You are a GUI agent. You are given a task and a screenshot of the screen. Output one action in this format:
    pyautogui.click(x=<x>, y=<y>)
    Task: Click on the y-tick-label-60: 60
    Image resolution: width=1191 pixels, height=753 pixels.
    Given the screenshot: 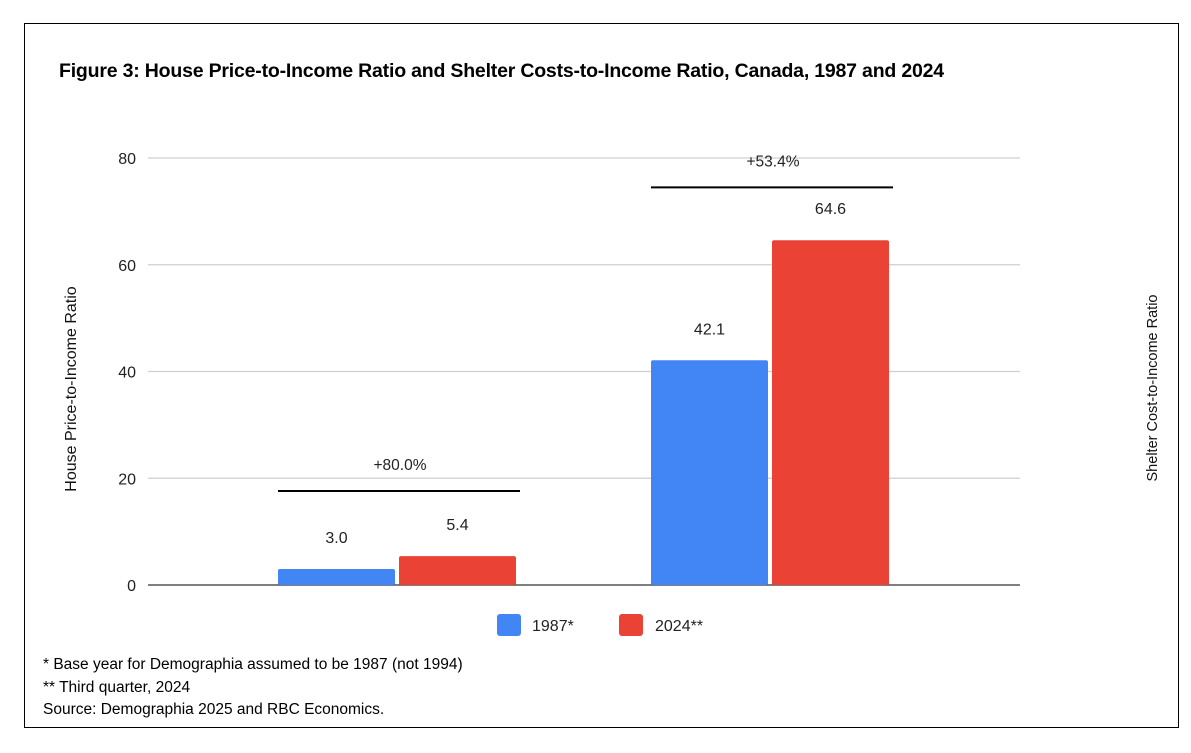 What is the action you would take?
    pyautogui.click(x=127, y=266)
    